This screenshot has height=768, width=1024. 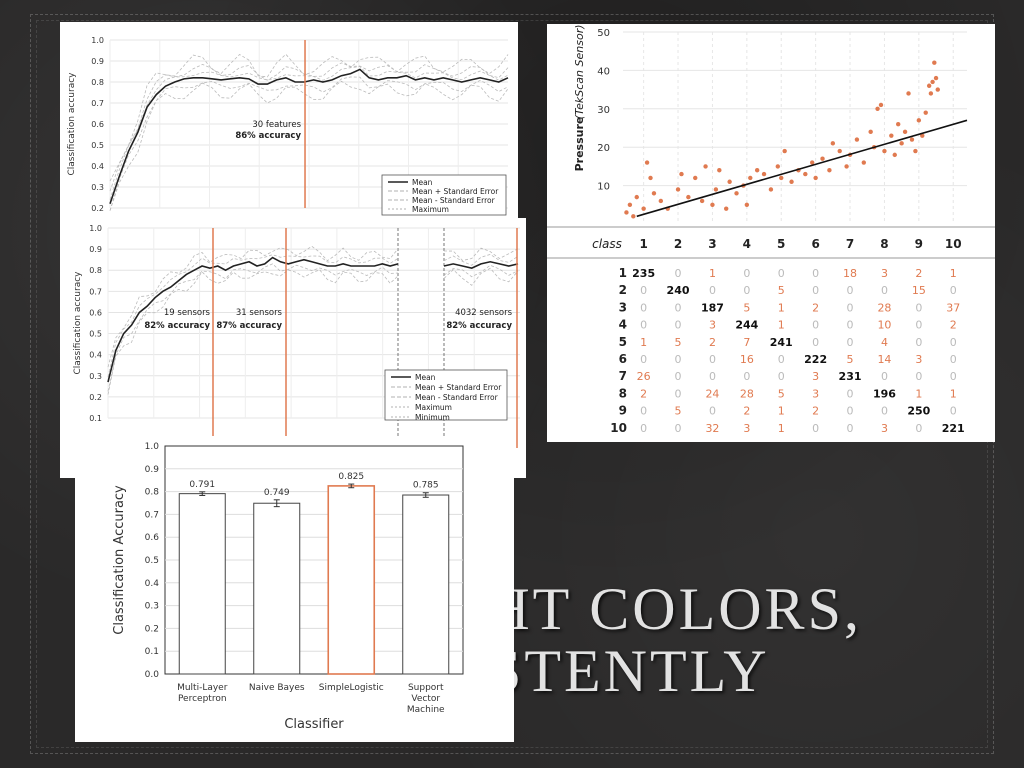 What do you see at coordinates (268, 136) in the screenshot?
I see `annotation-line-2: 86% accuracy` at bounding box center [268, 136].